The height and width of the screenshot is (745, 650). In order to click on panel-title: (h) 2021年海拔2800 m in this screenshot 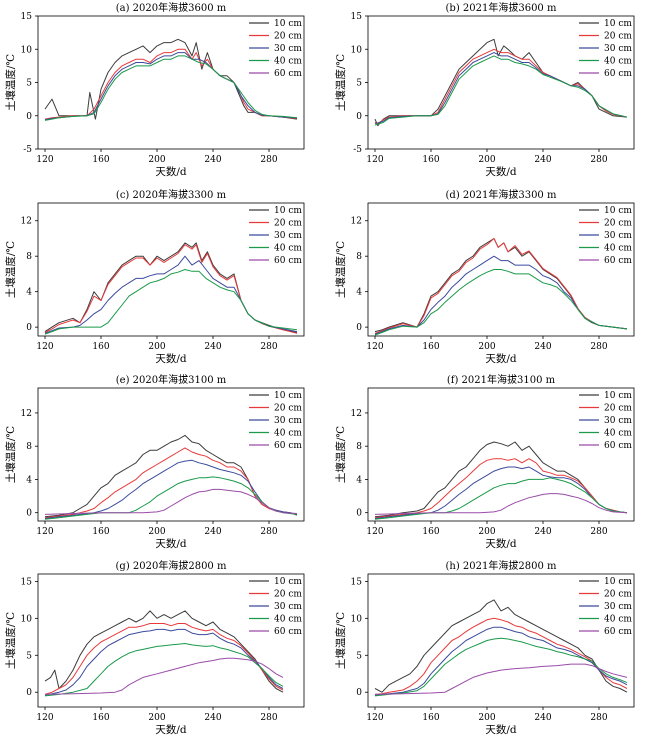, I will do `click(501, 565)`.